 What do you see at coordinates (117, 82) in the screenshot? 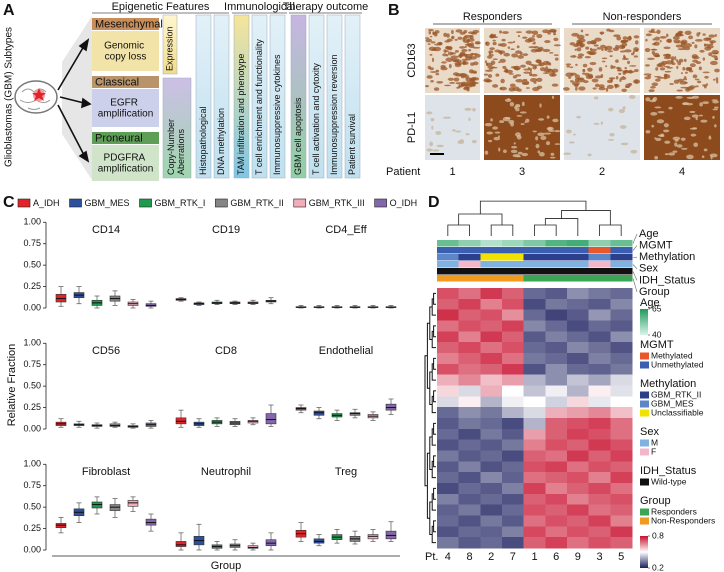
I see `subtype-name: Classical` at bounding box center [117, 82].